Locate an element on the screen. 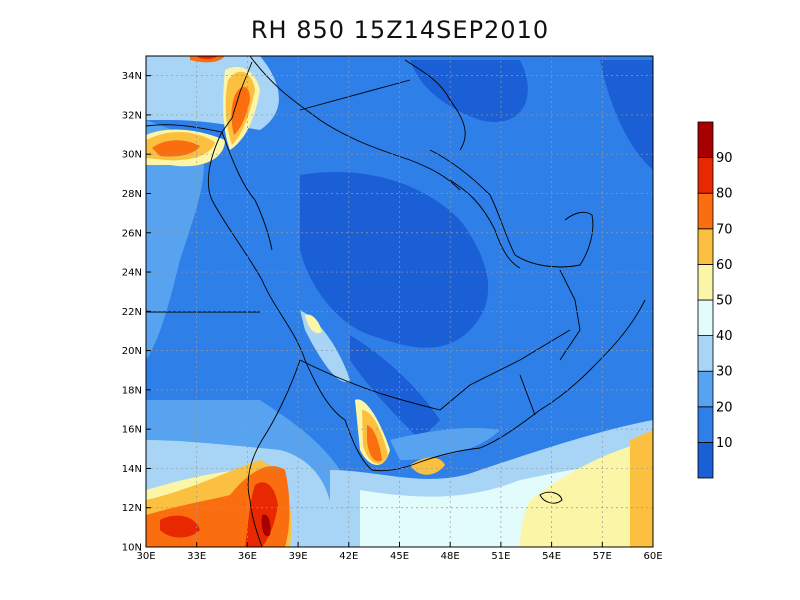  lat-tick-label: 28N is located at coordinates (132, 194).